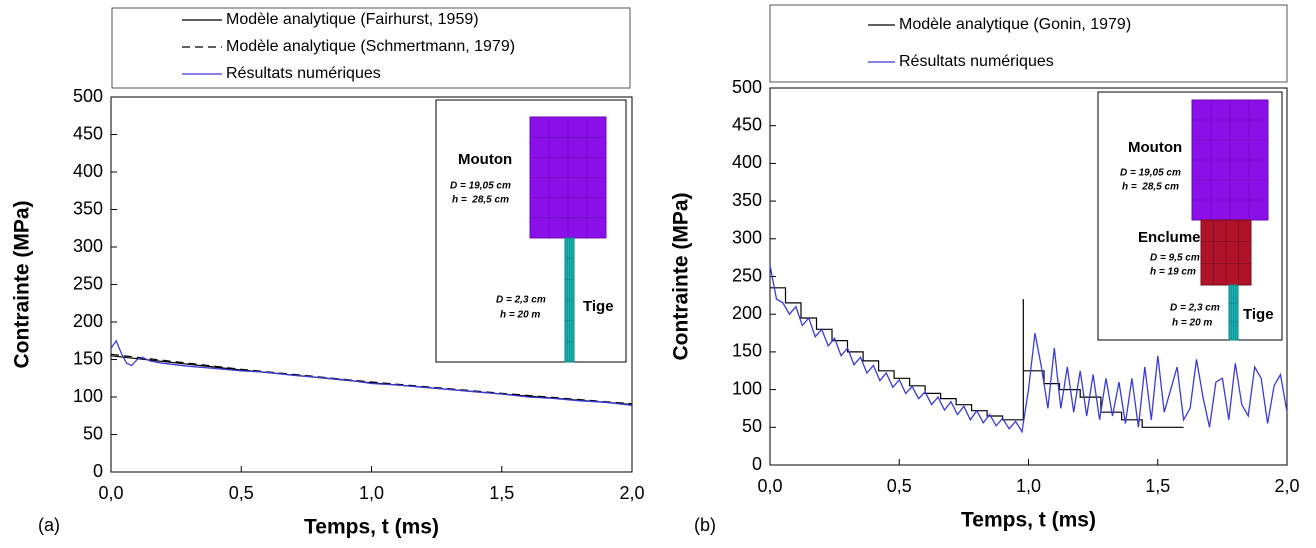  What do you see at coordinates (352, 19) in the screenshot?
I see `legend-label: Modèle analytique (Fairhurst, 1959)` at bounding box center [352, 19].